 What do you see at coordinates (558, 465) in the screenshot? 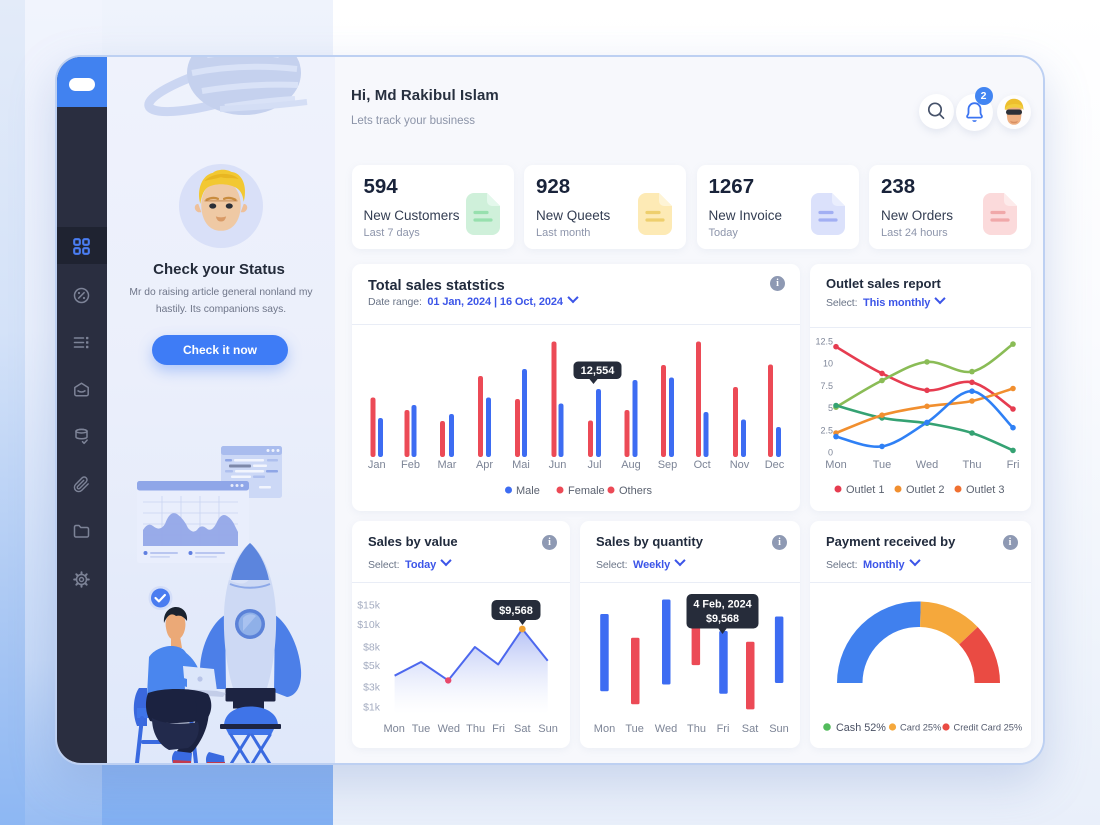
I see `svg-text: Jun` at bounding box center [558, 465].